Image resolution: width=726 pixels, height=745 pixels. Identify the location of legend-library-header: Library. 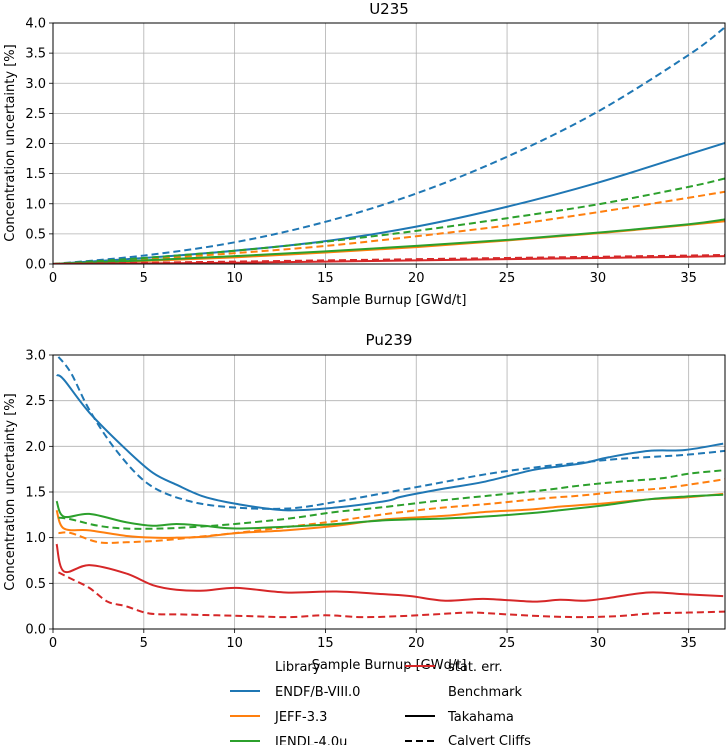
(298, 667).